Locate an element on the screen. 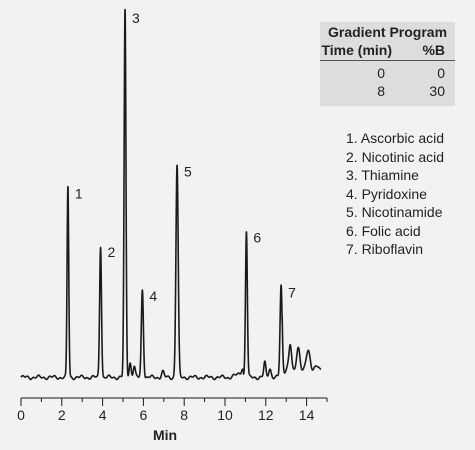  gradient-program-header: Time (min) %B is located at coordinates (387, 51).